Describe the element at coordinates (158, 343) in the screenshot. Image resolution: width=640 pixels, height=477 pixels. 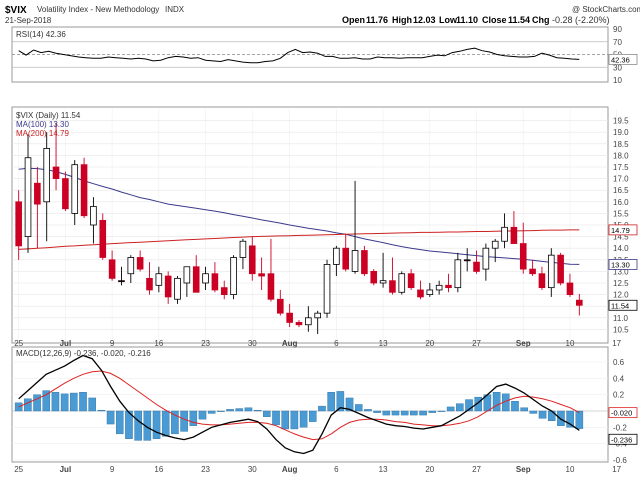
I see `x-tick-label: 16` at that location.